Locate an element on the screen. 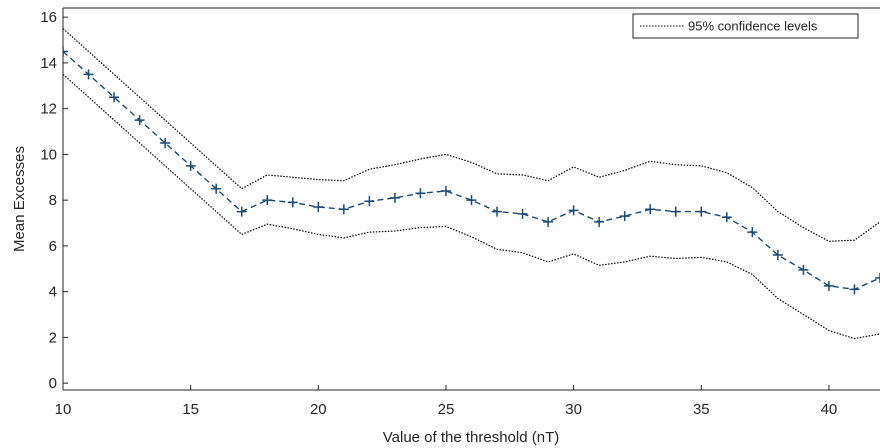 The width and height of the screenshot is (880, 448). x-tick-label: 20 is located at coordinates (318, 409).